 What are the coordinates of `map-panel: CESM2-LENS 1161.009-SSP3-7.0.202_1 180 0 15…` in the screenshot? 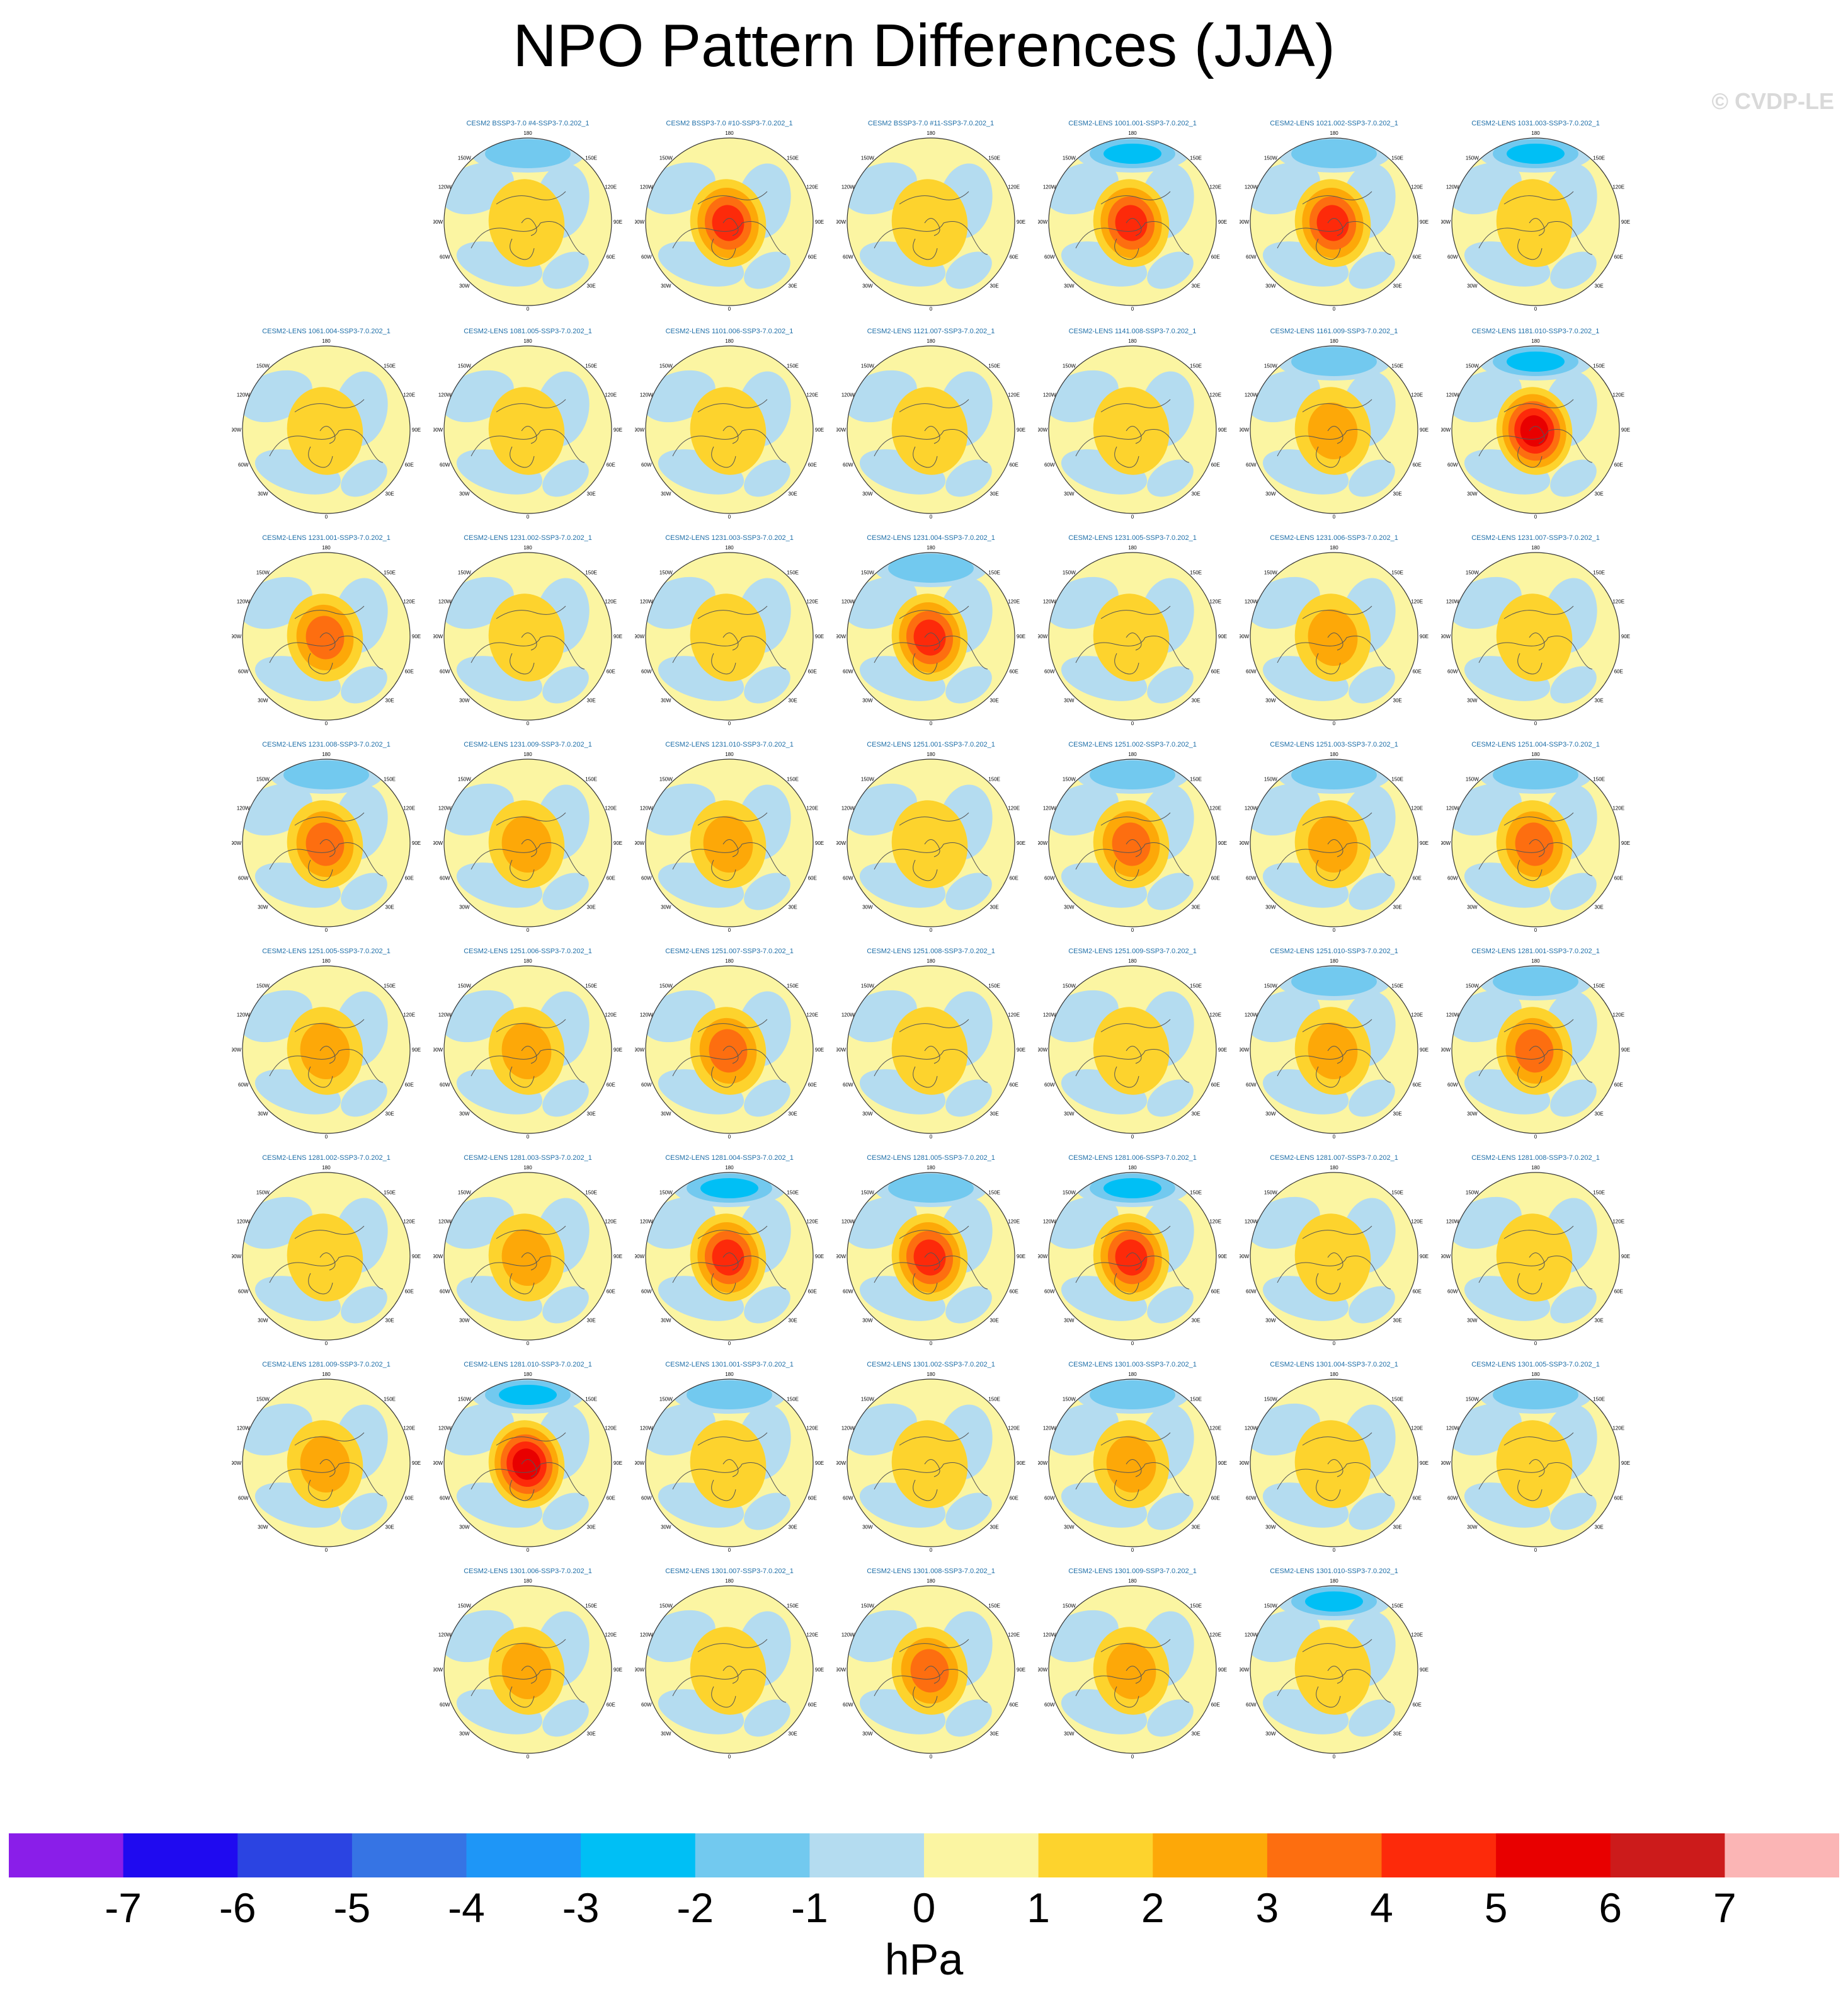 It's located at (1334, 423).